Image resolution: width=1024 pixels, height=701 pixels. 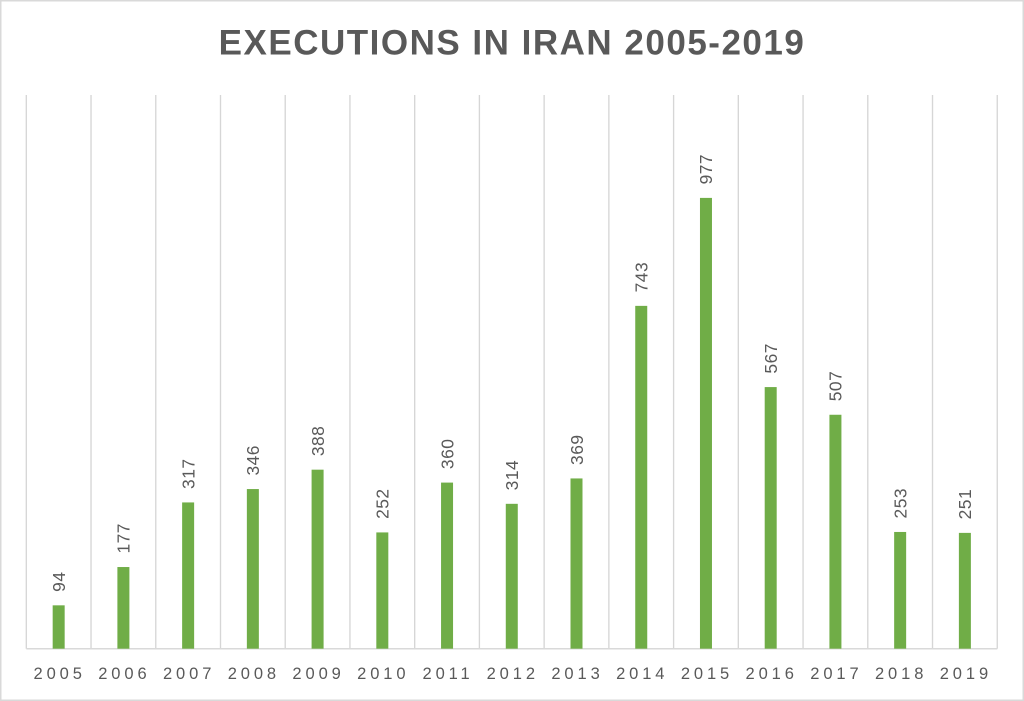 What do you see at coordinates (254, 674) in the screenshot?
I see `svg-text: 2008` at bounding box center [254, 674].